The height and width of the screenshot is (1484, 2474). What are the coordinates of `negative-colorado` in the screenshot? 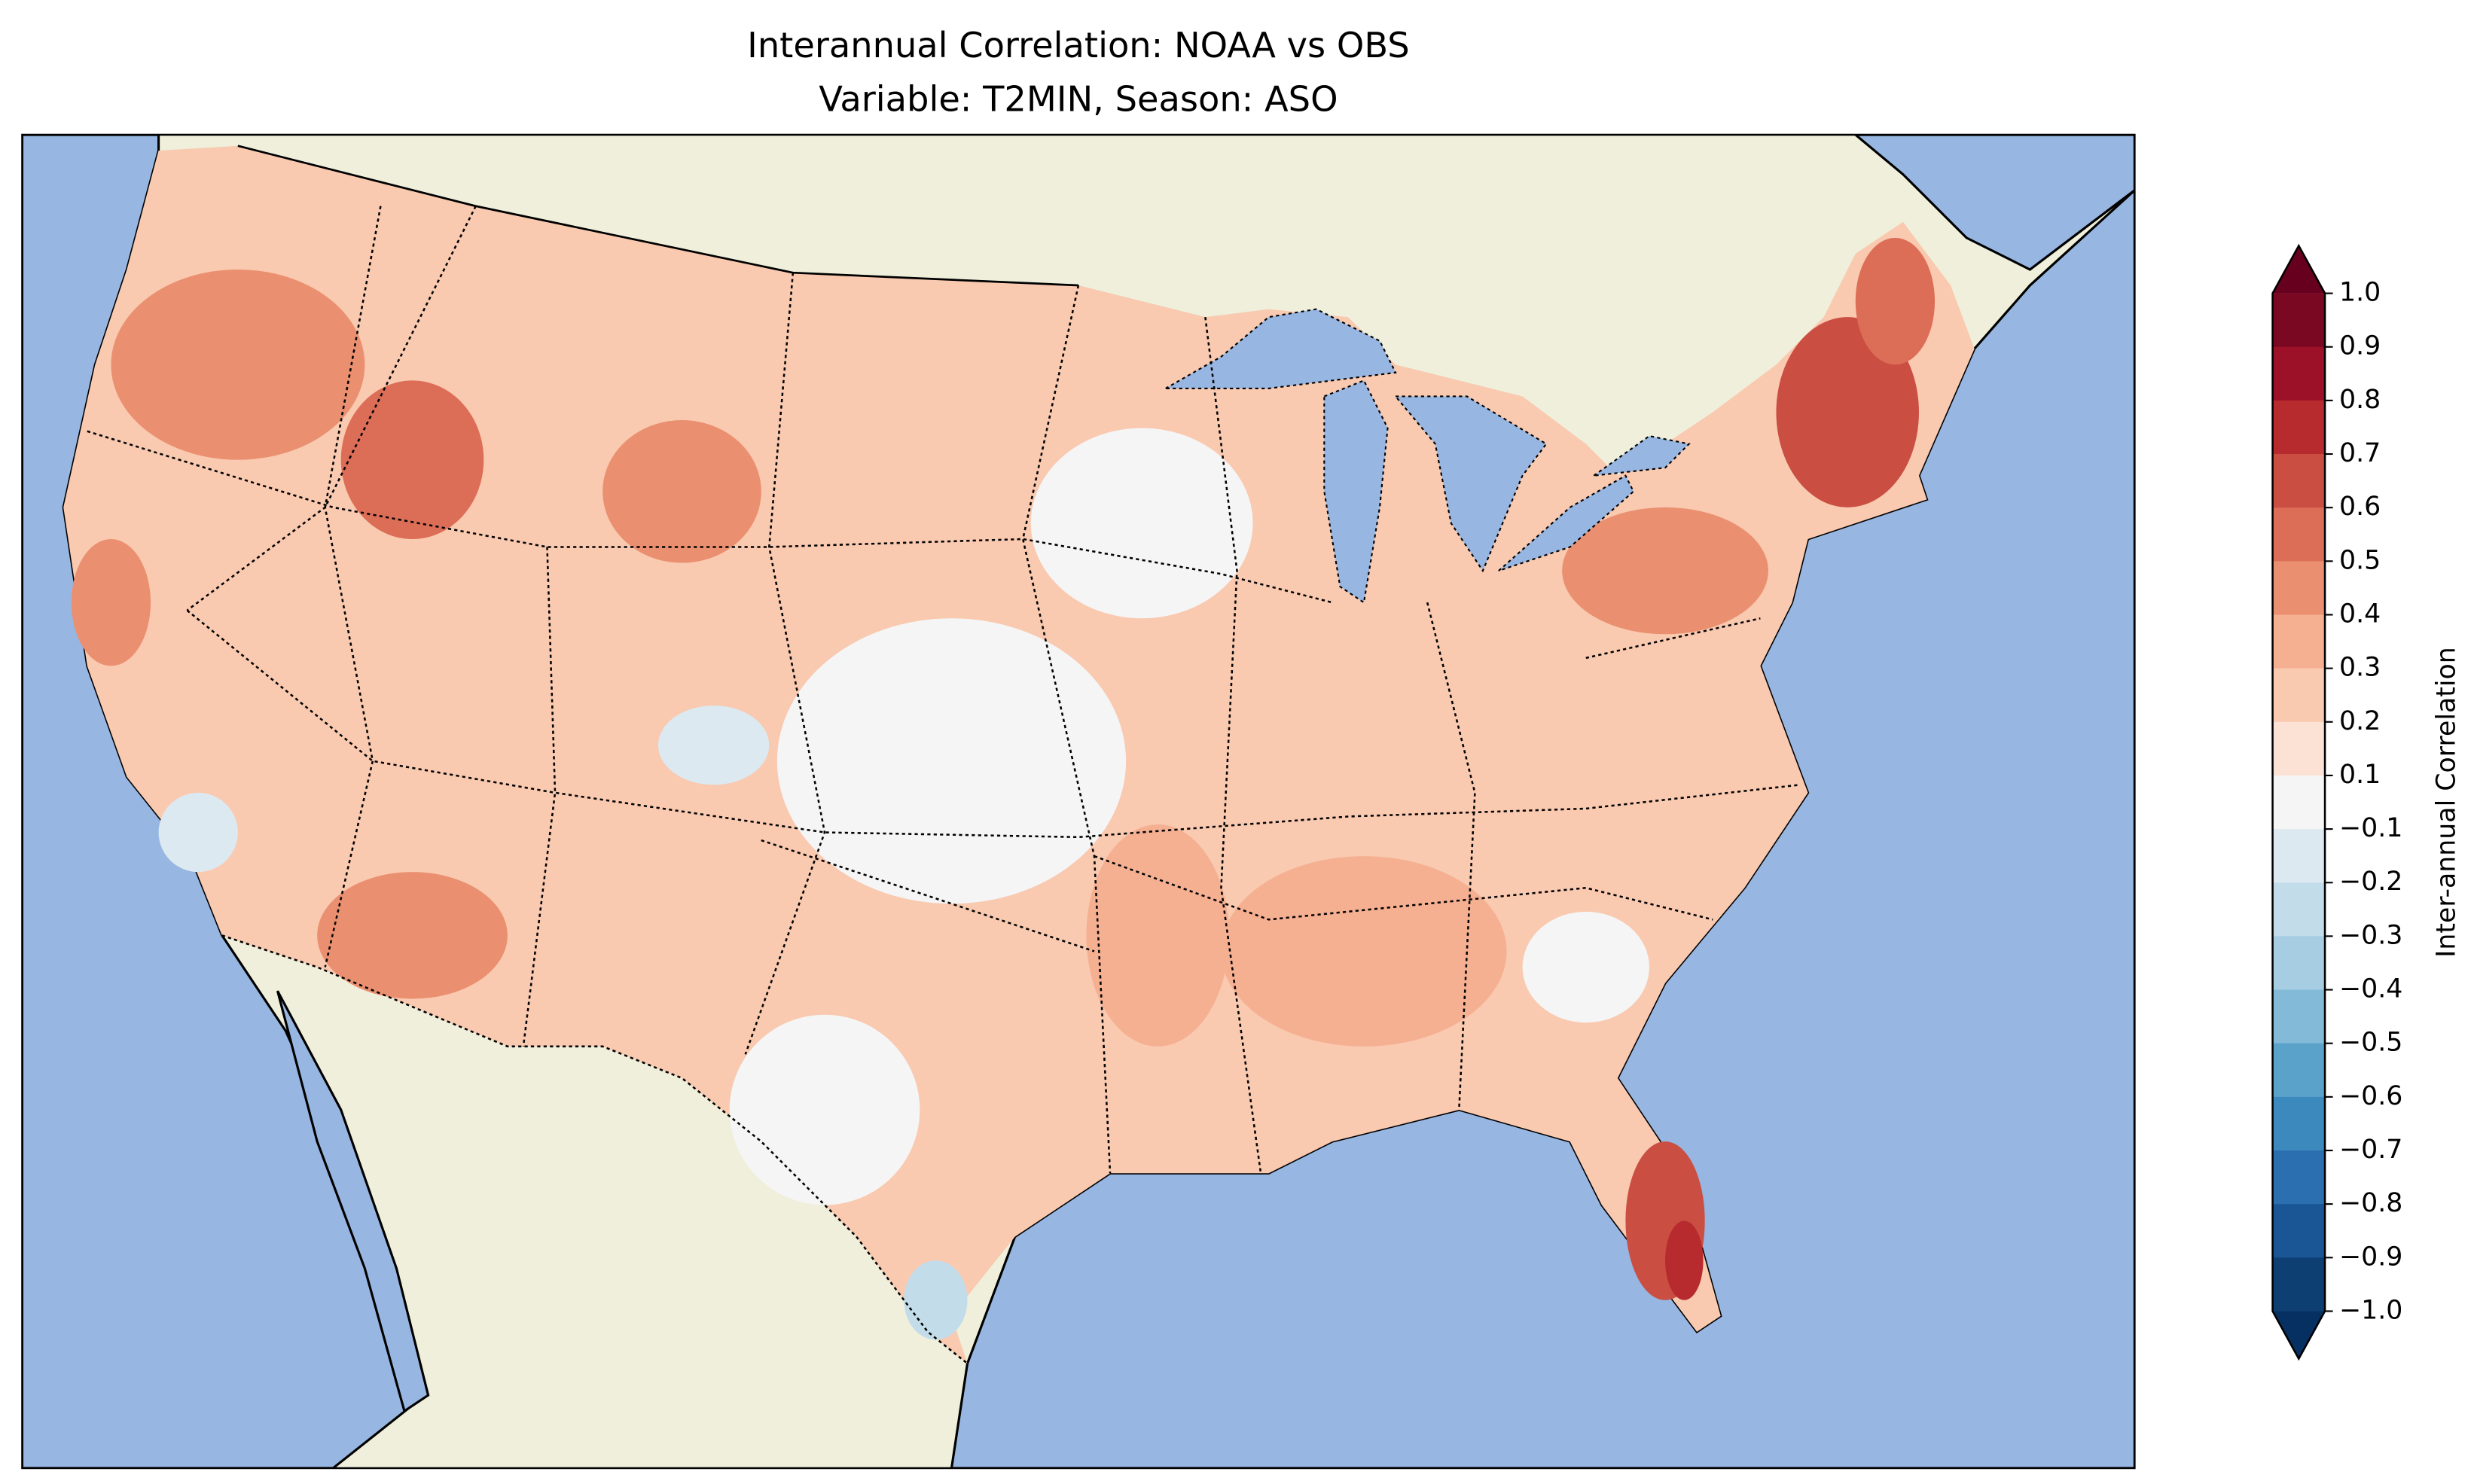 It's located at (713, 745).